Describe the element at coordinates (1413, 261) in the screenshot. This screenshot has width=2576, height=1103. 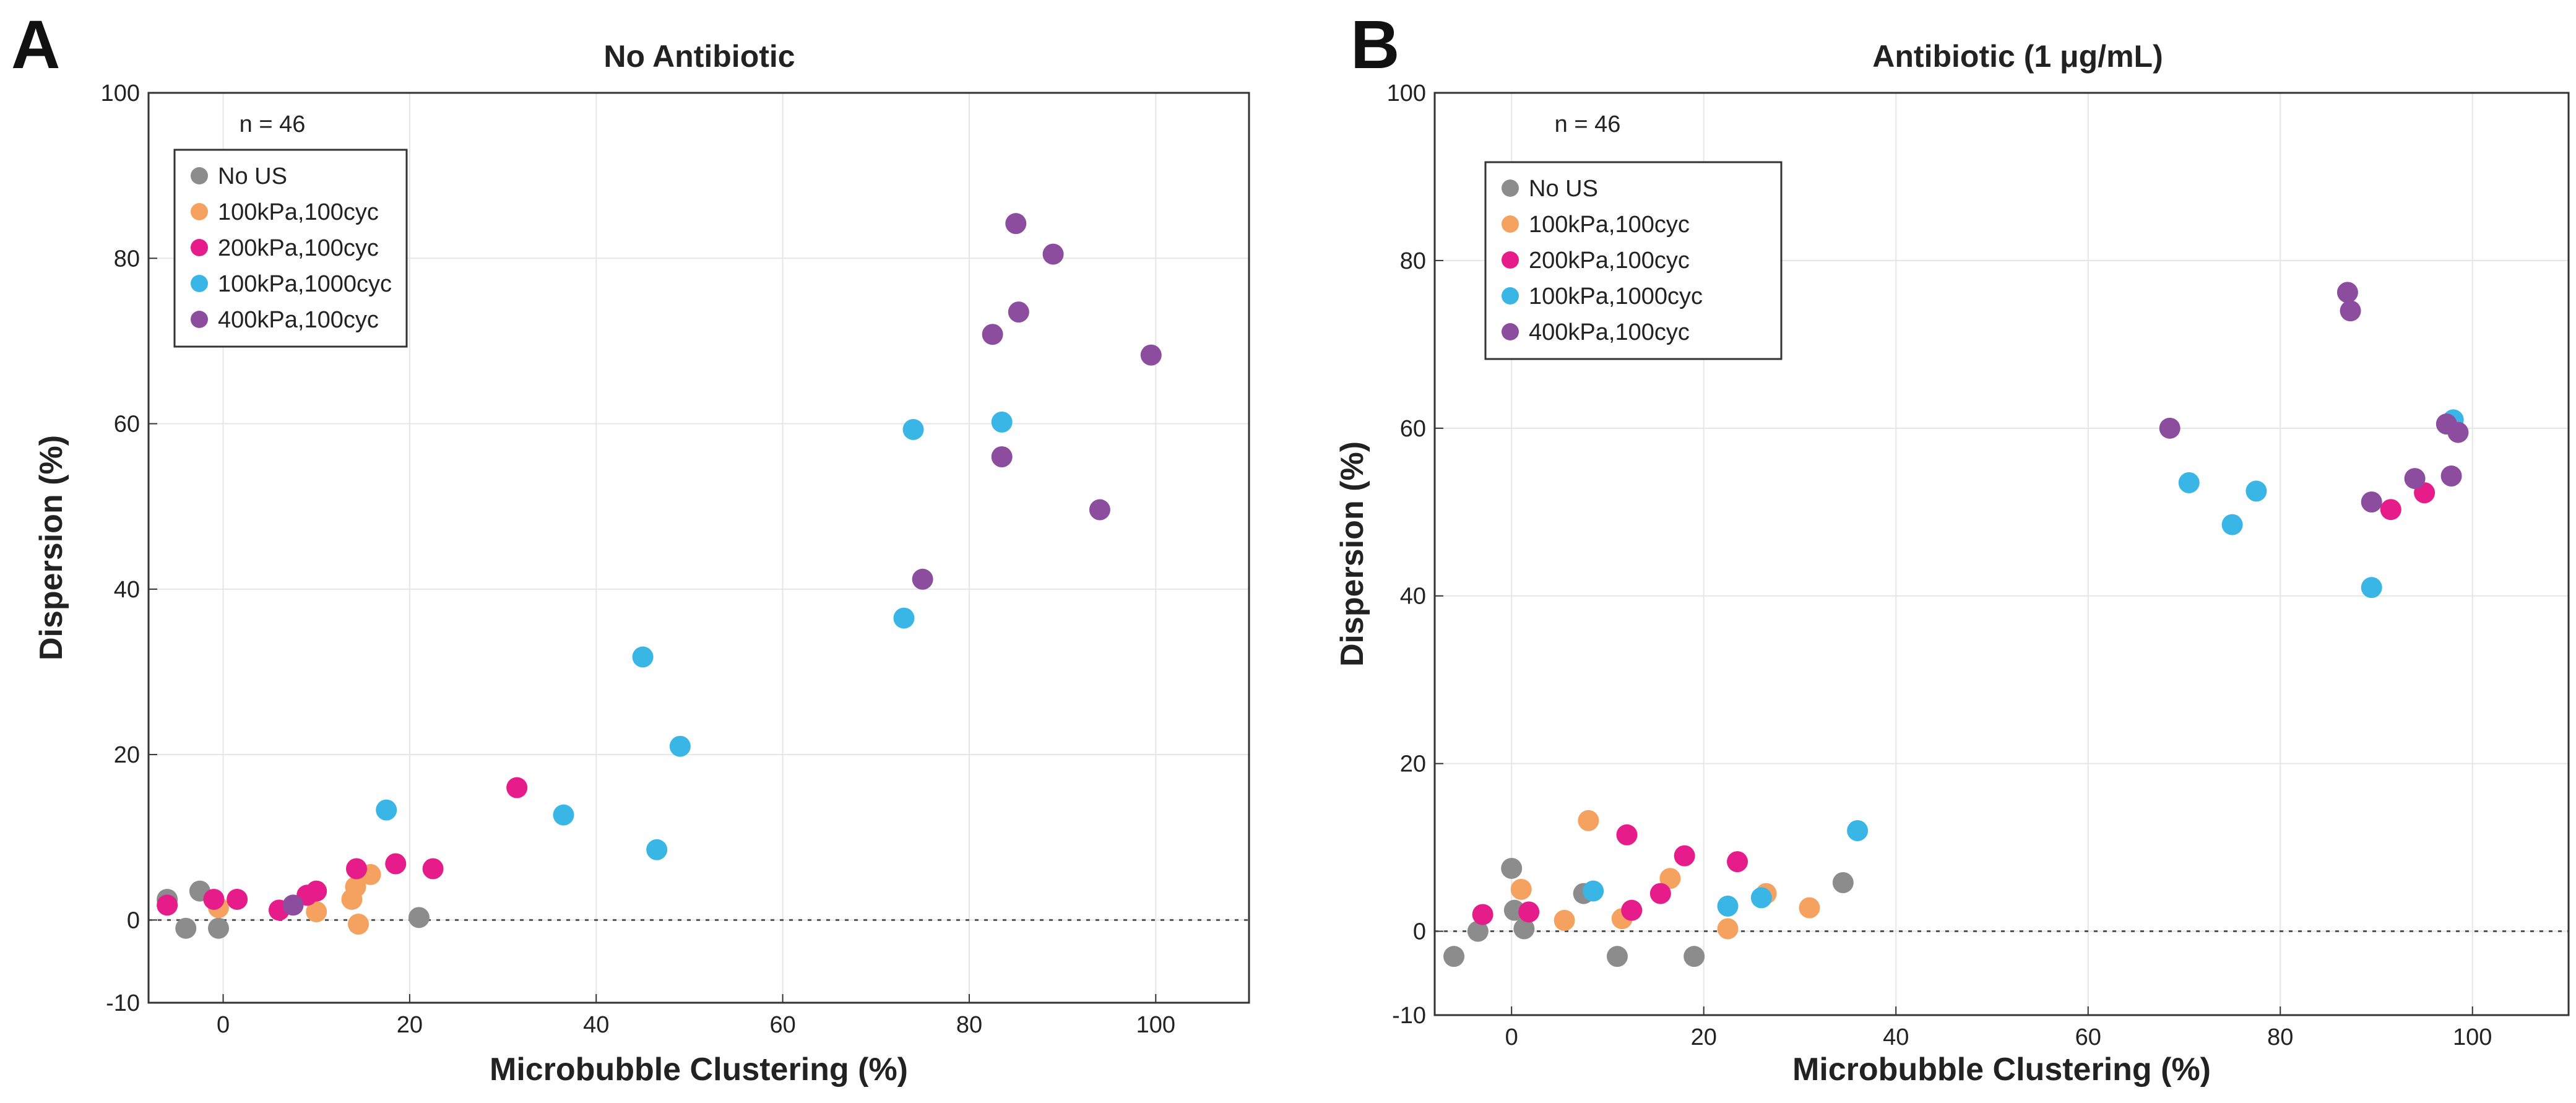
I see `y-tick-label: 80` at that location.